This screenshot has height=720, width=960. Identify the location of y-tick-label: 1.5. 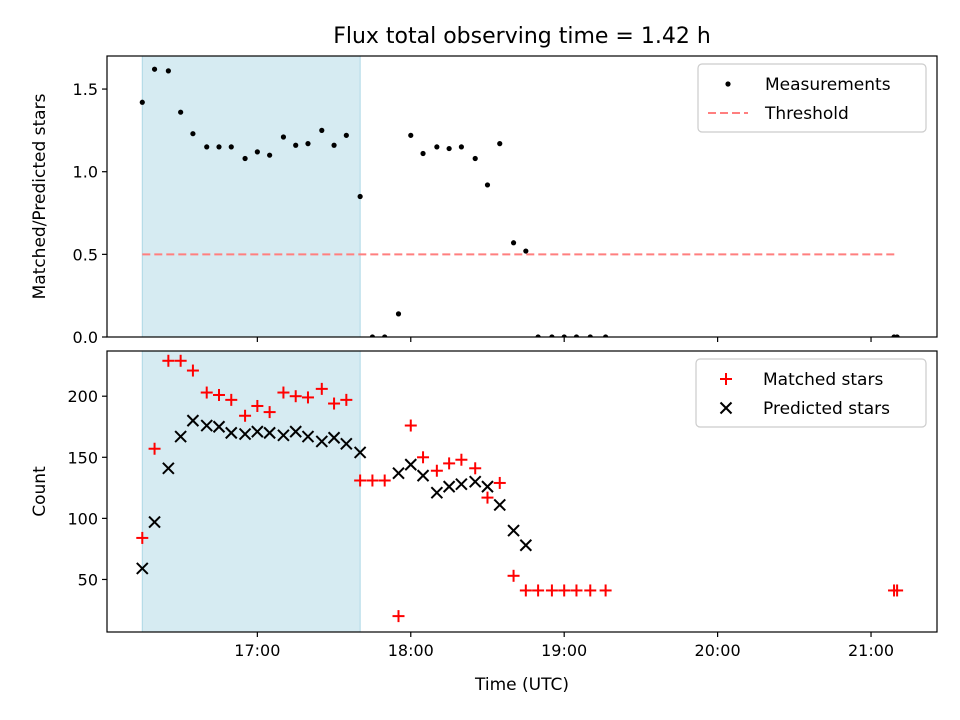
(85, 89).